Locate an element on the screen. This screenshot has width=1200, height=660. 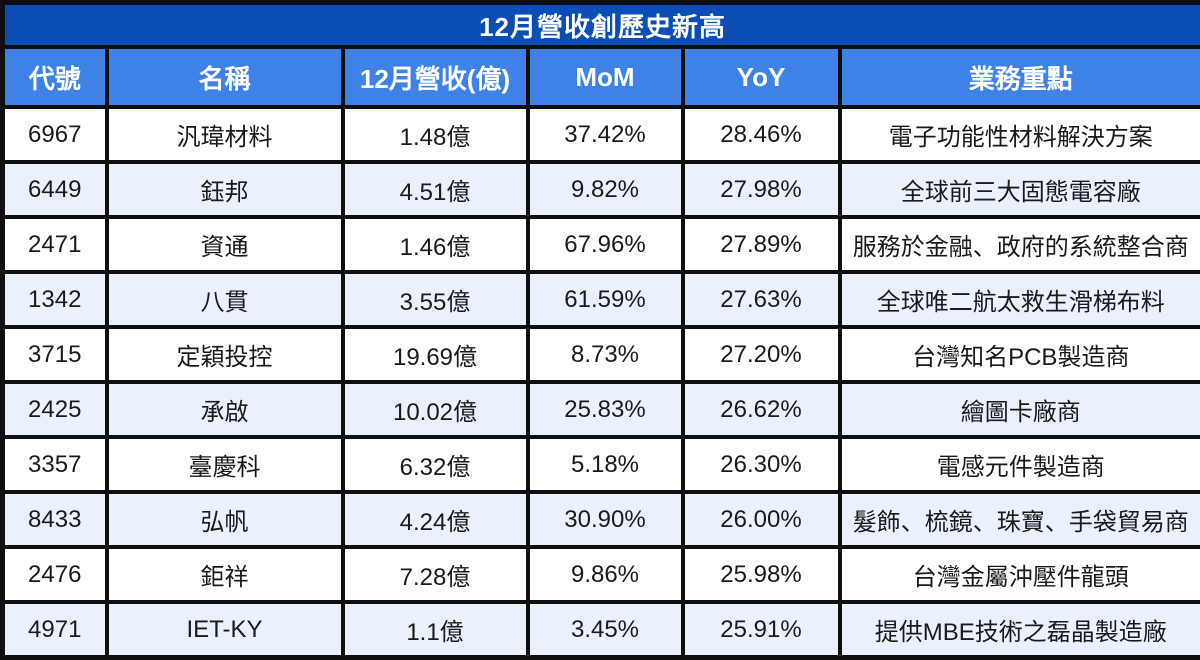
page-title: 12月營收創歷史新高 is located at coordinates (601, 25).